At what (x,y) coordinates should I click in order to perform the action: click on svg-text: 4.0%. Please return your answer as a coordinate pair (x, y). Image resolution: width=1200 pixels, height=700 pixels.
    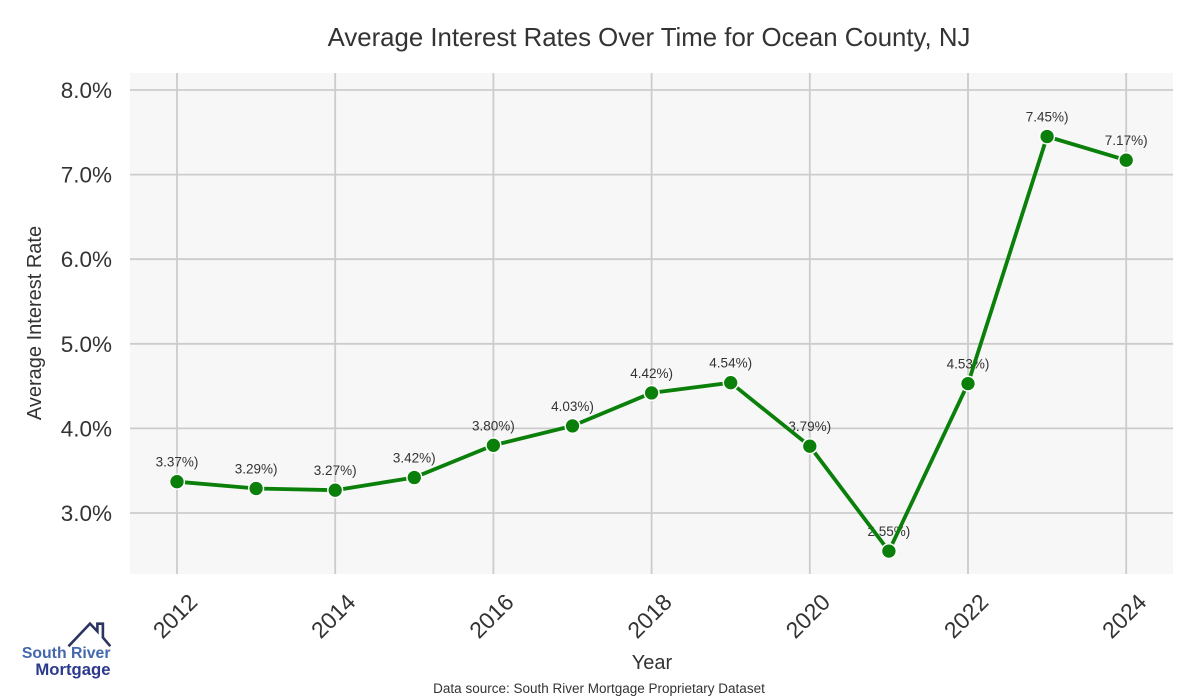
    Looking at the image, I should click on (86, 428).